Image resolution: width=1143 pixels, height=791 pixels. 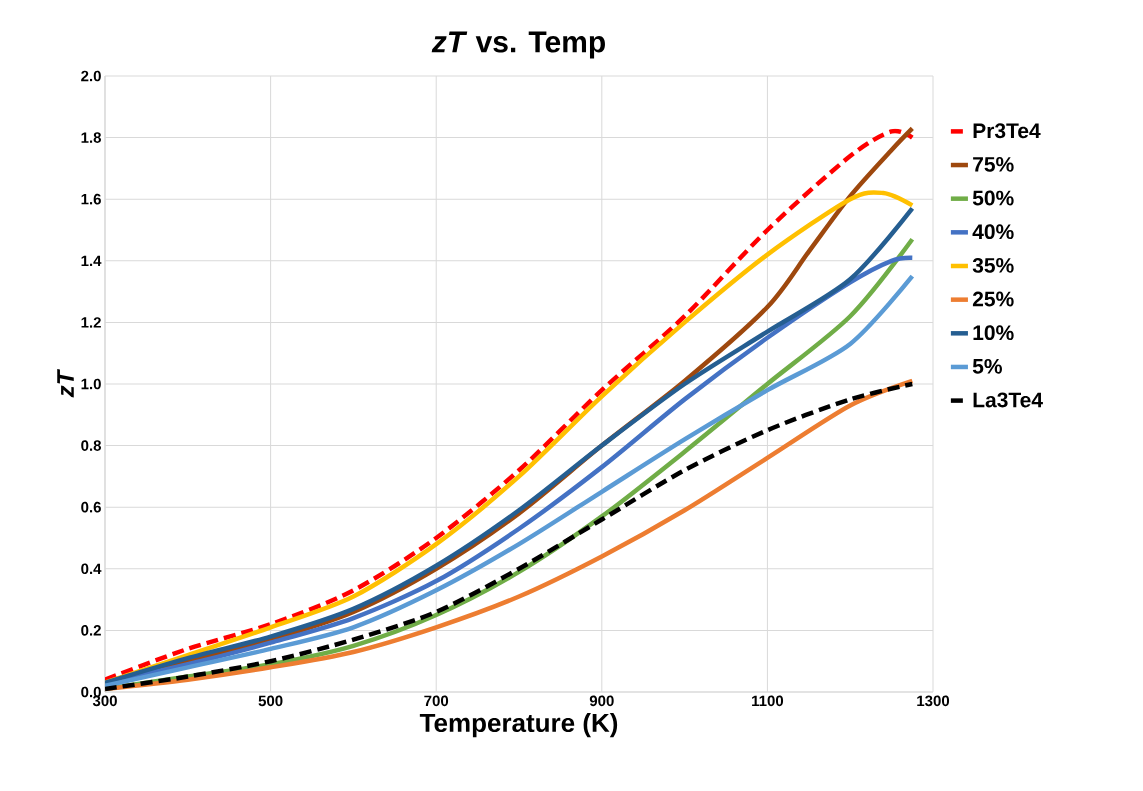 What do you see at coordinates (993, 198) in the screenshot?
I see `legend-label: 50%` at bounding box center [993, 198].